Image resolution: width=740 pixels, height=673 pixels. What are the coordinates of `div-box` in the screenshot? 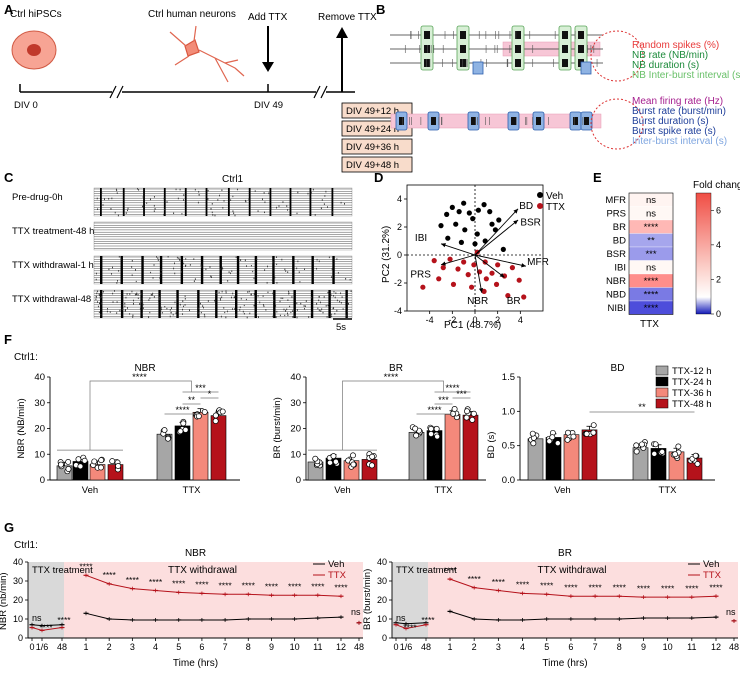 It's located at (377, 146).